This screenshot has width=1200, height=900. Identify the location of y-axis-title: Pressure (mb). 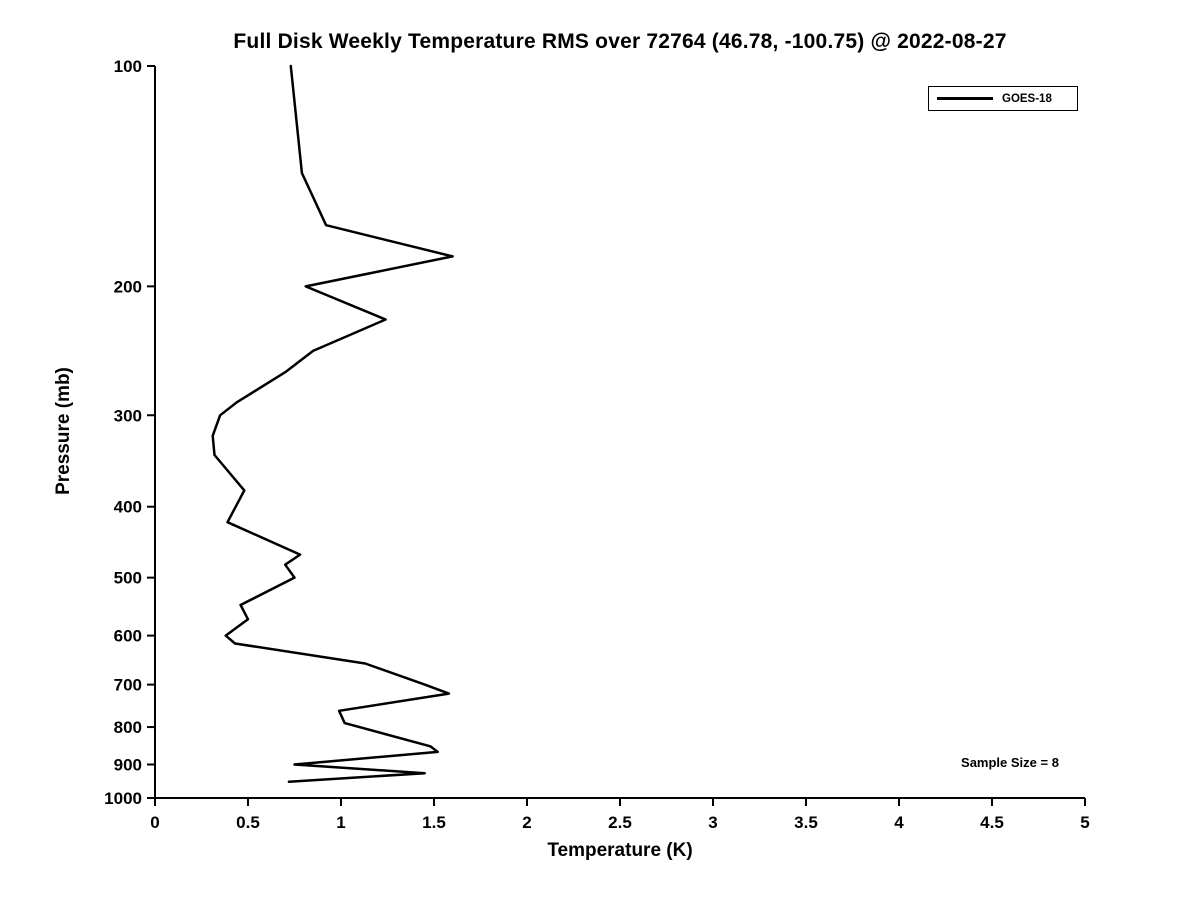
(63, 431).